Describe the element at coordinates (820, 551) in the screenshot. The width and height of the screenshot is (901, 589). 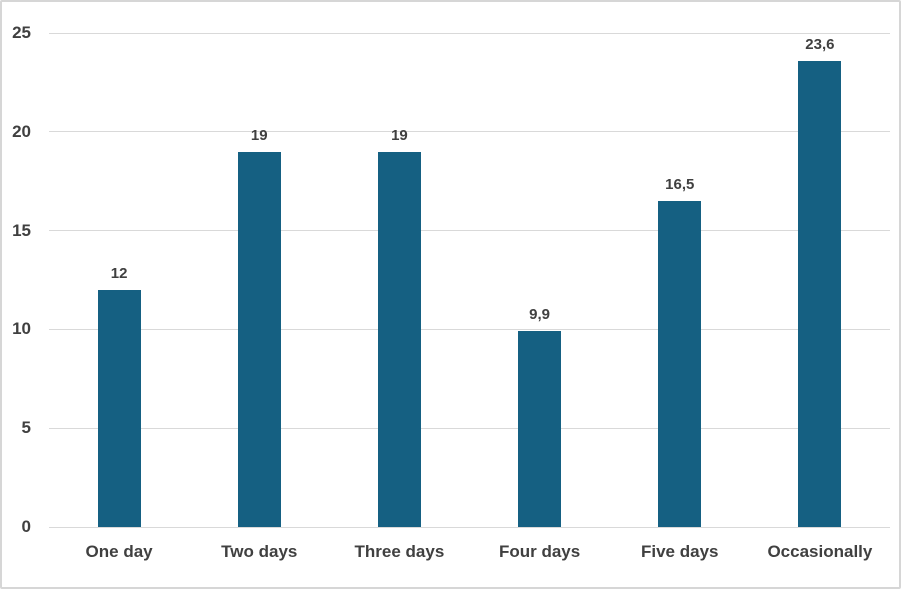
I see `x-axis-category-label: Occasionally` at that location.